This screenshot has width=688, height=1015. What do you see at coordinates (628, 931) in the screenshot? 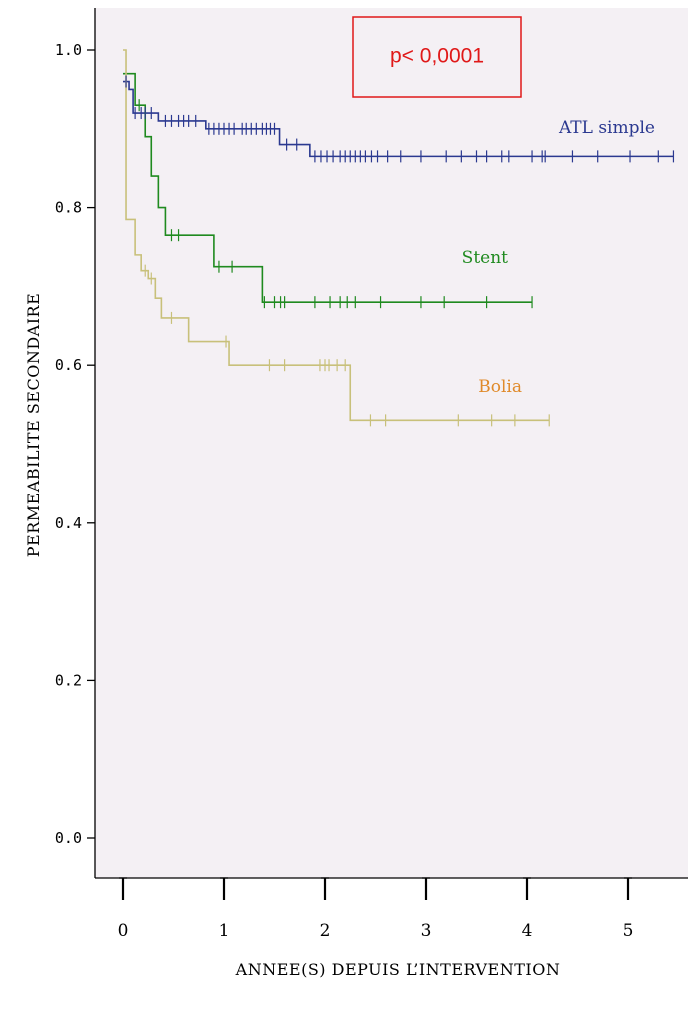
I see `x-tick-label: 5` at bounding box center [628, 931].